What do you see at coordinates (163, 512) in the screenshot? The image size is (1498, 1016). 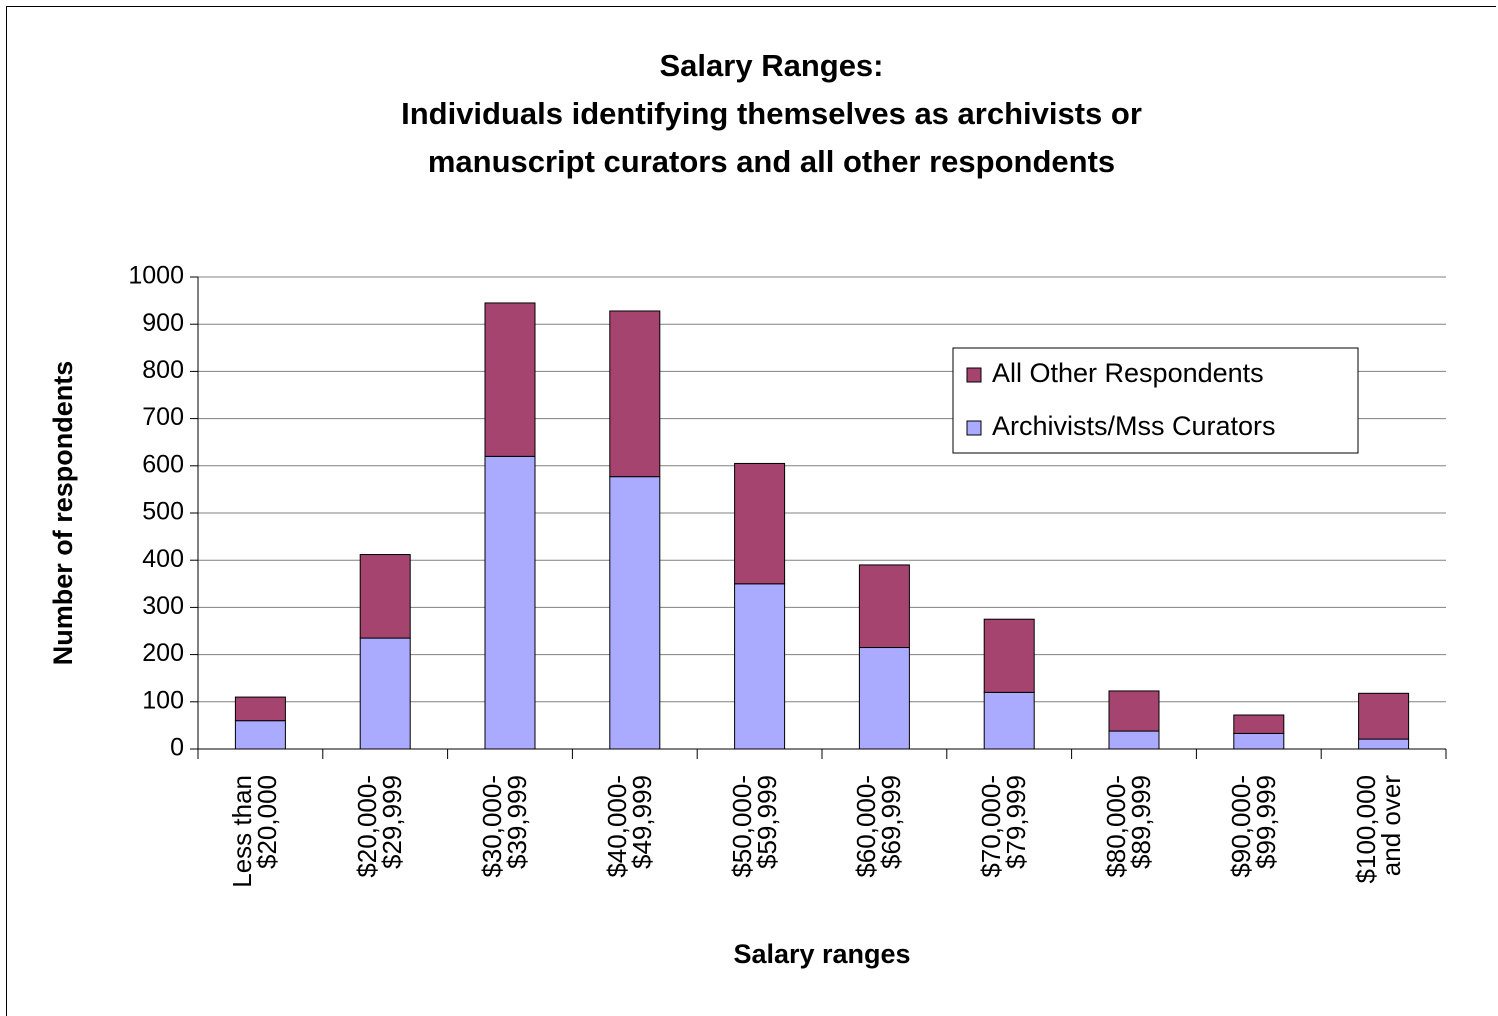 I see `y-tick-label: 500` at bounding box center [163, 512].